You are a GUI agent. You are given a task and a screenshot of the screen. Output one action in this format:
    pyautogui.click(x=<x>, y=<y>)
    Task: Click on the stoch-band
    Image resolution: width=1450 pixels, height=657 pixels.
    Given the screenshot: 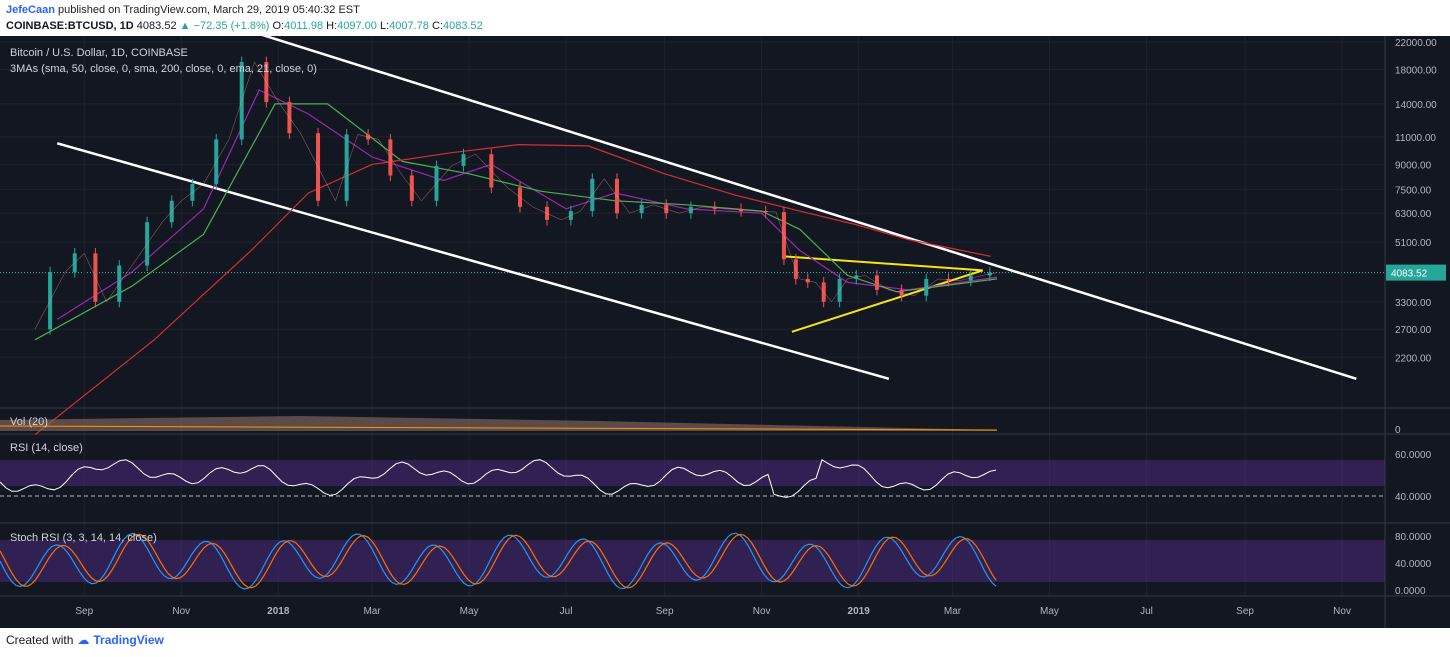 What is the action you would take?
    pyautogui.click(x=692, y=561)
    